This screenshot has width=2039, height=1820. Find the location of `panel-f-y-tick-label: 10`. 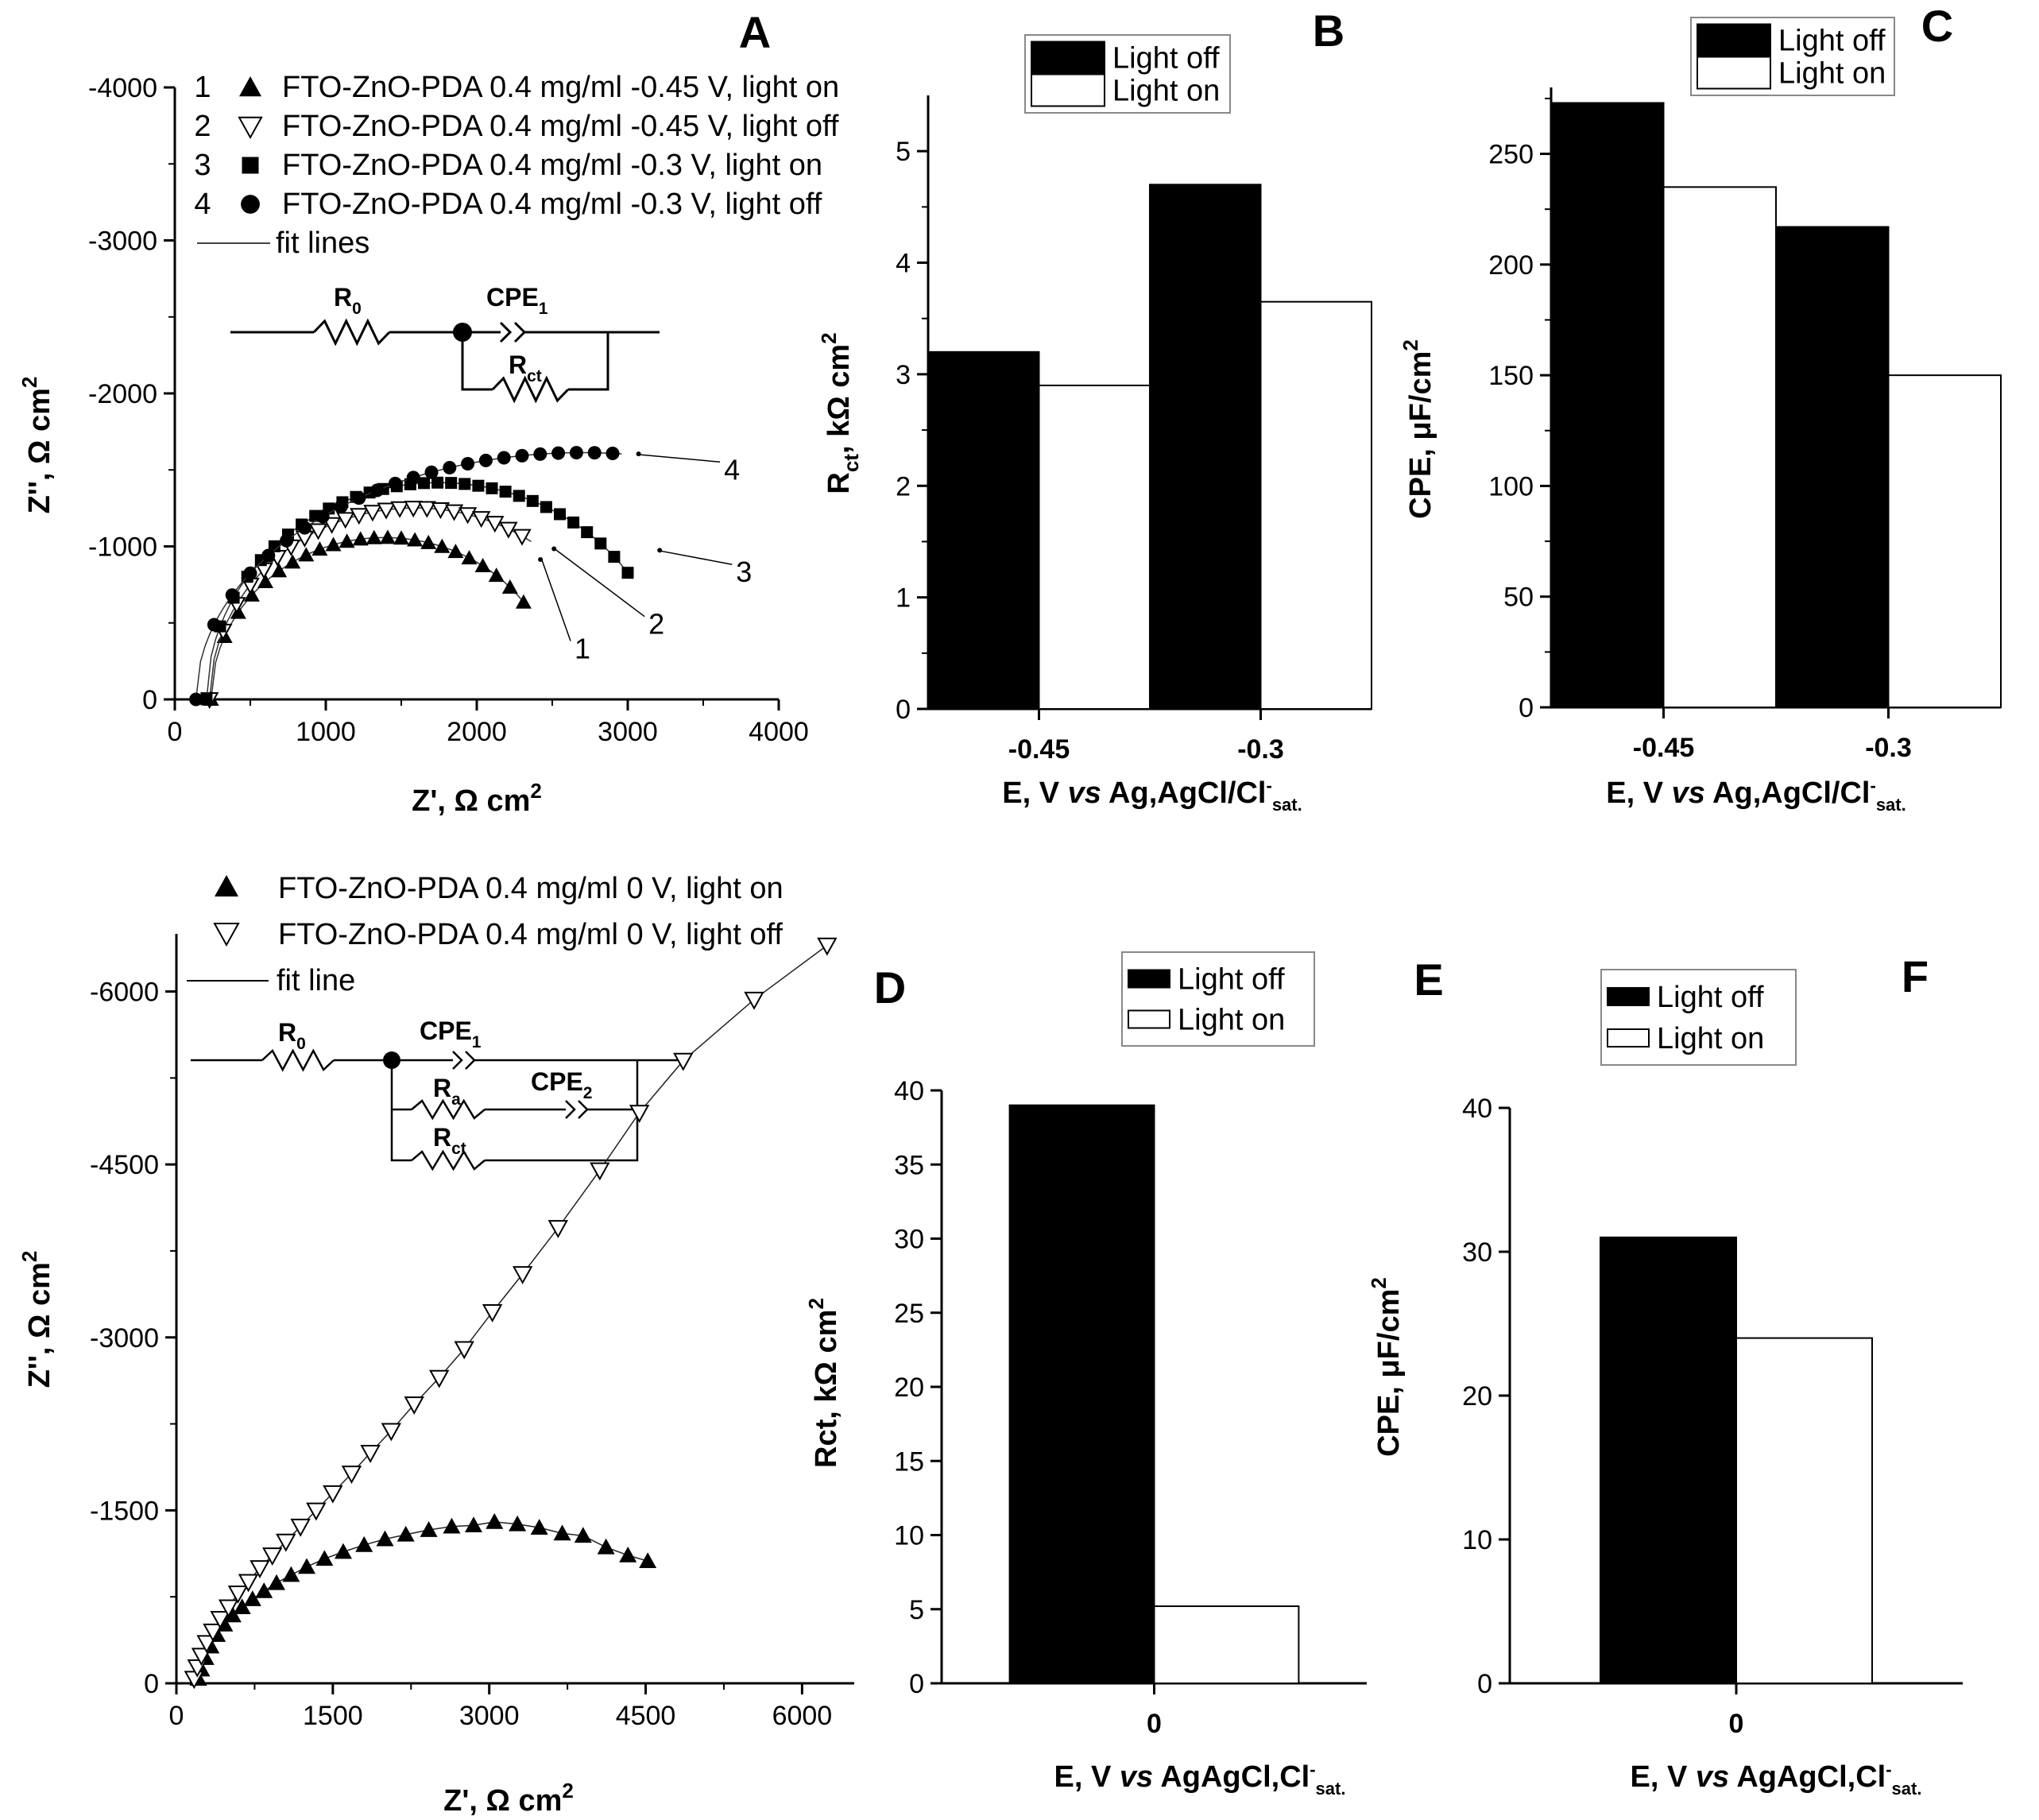

panel-f-y-tick-label: 10 is located at coordinates (1477, 1540).